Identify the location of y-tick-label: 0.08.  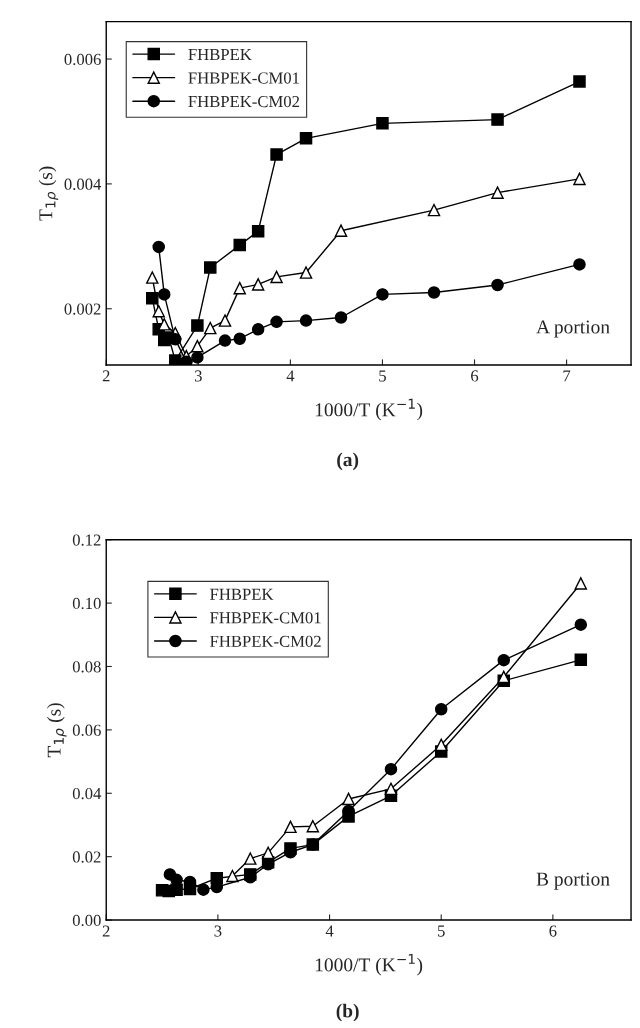
(86, 667).